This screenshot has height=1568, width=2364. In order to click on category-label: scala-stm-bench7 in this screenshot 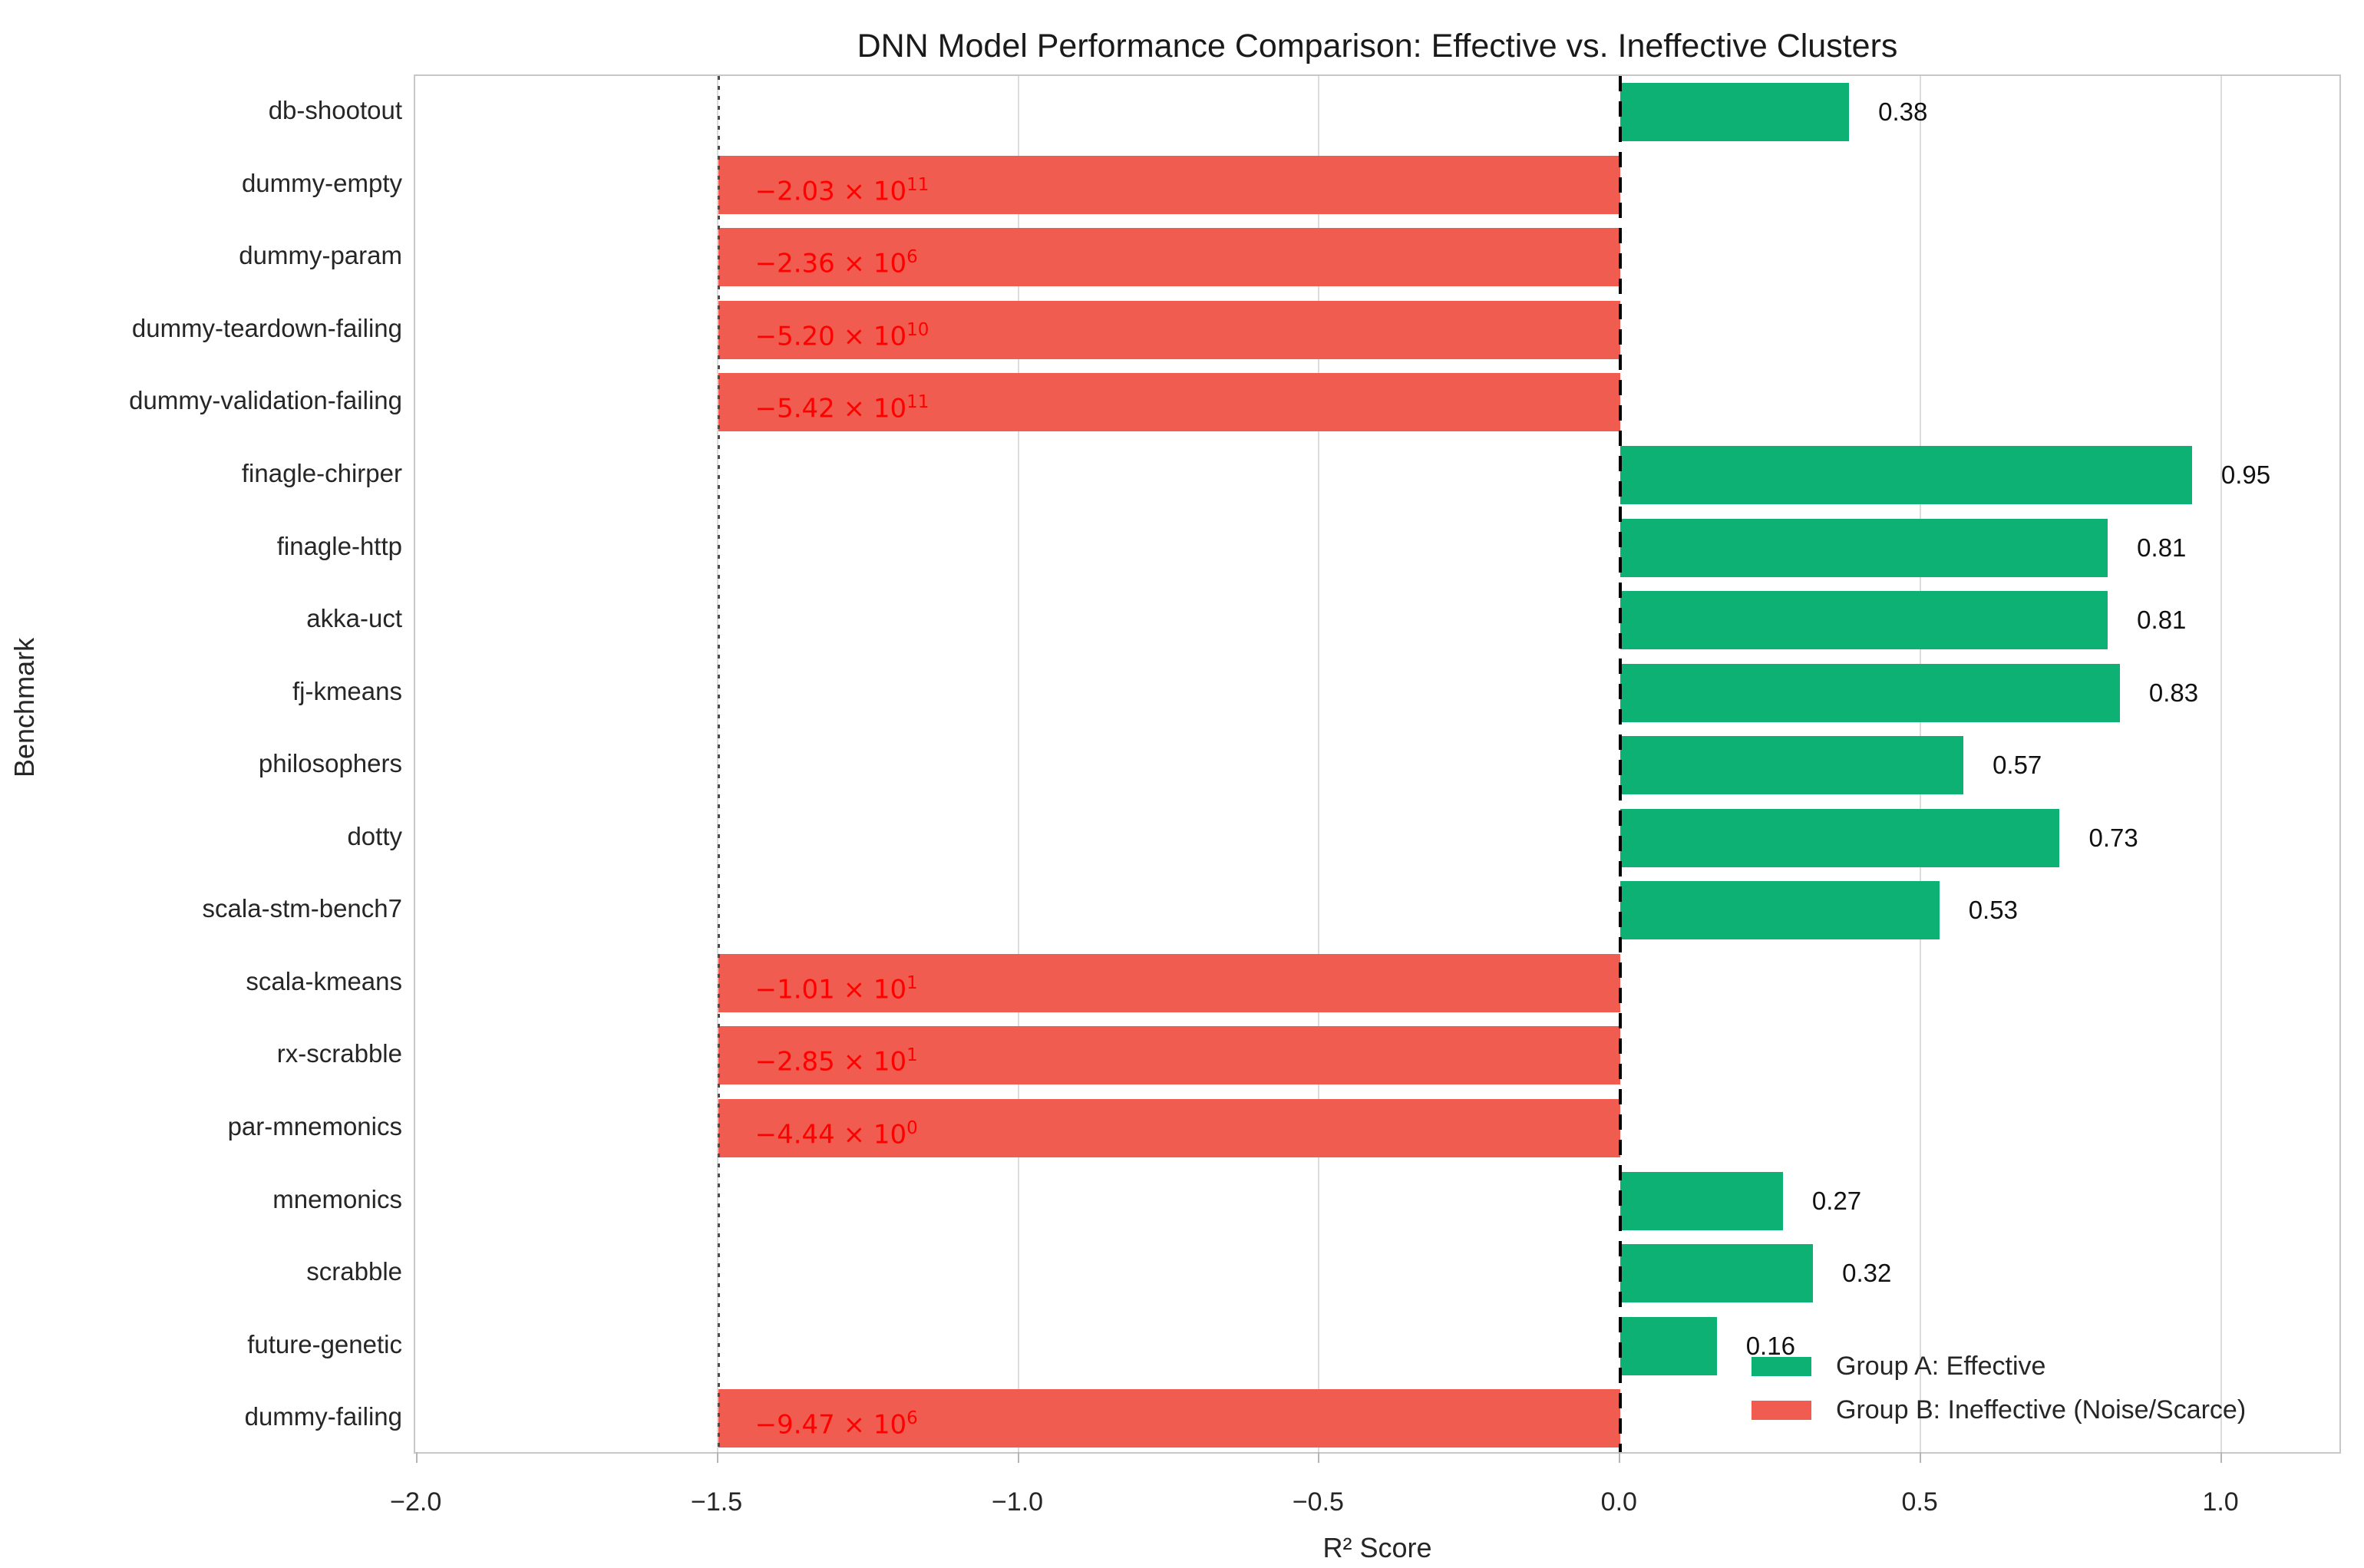, I will do `click(302, 909)`.